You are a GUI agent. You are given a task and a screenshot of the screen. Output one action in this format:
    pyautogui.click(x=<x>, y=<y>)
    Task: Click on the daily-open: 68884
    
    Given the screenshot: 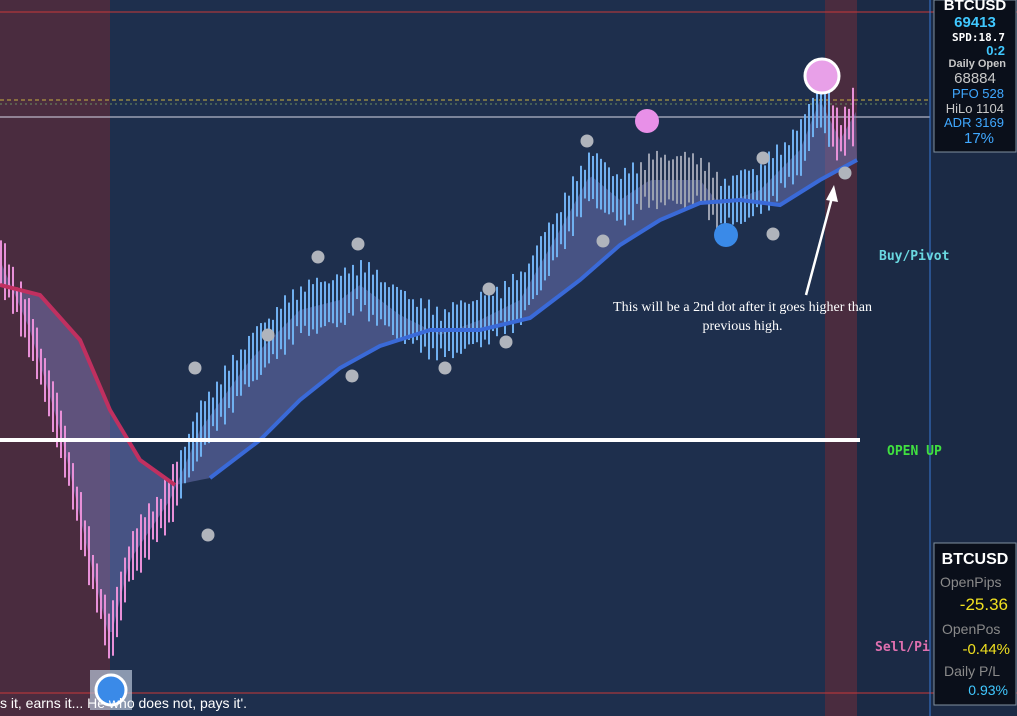 What is the action you would take?
    pyautogui.click(x=975, y=78)
    